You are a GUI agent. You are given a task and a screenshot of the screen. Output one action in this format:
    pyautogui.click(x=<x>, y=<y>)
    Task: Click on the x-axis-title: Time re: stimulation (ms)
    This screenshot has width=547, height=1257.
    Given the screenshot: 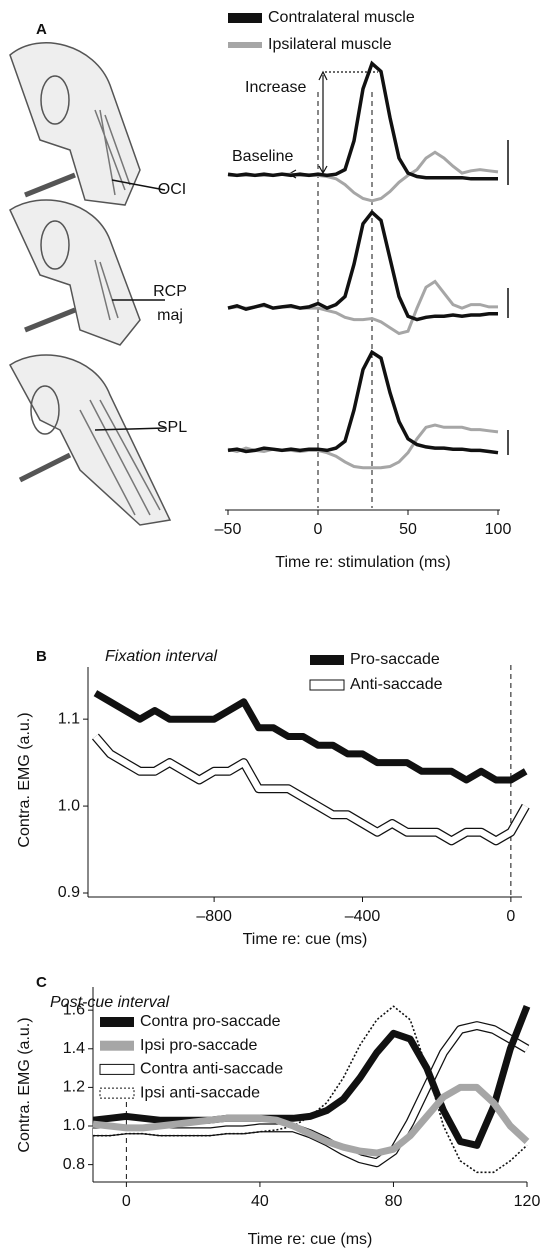 What is the action you would take?
    pyautogui.click(x=362, y=562)
    